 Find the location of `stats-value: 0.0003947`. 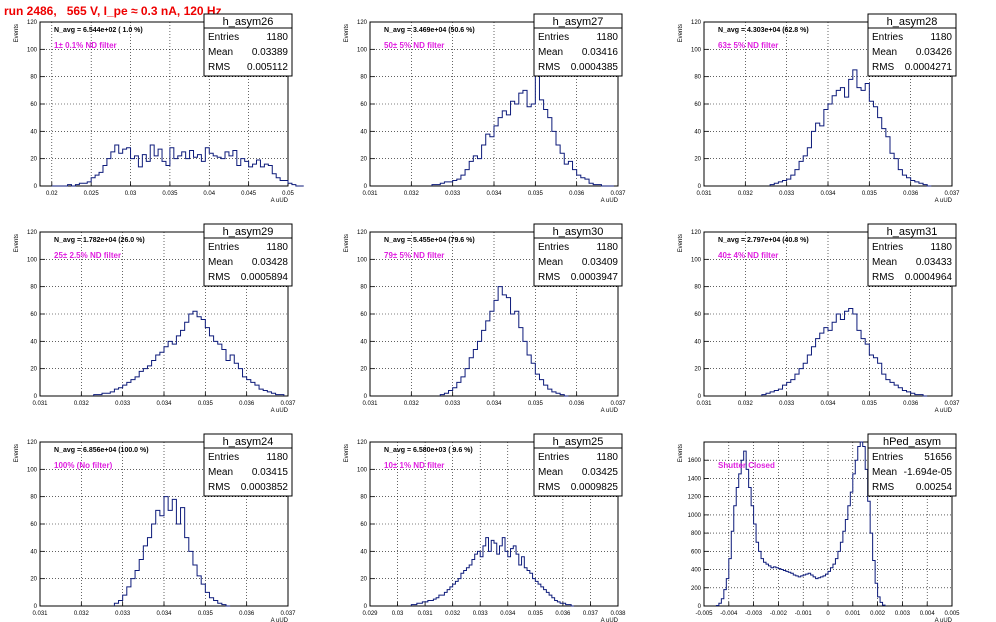

stats-value: 0.0003947 is located at coordinates (595, 277).